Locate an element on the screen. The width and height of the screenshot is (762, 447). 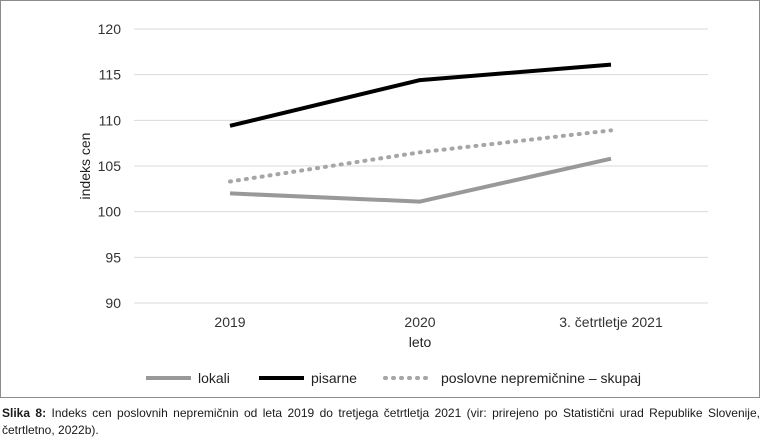
x-tick-label: 2020 is located at coordinates (419, 322).